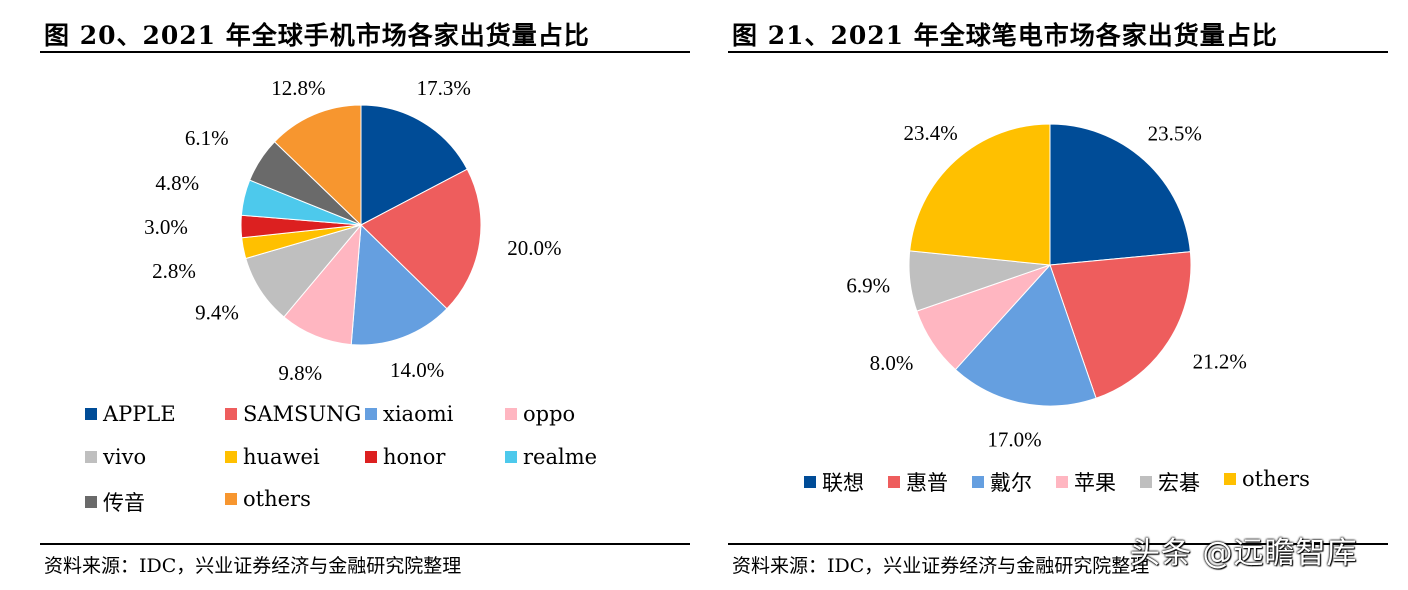 This screenshot has height=590, width=1408. I want to click on data-label-宏碁: 6.9%, so click(868, 286).